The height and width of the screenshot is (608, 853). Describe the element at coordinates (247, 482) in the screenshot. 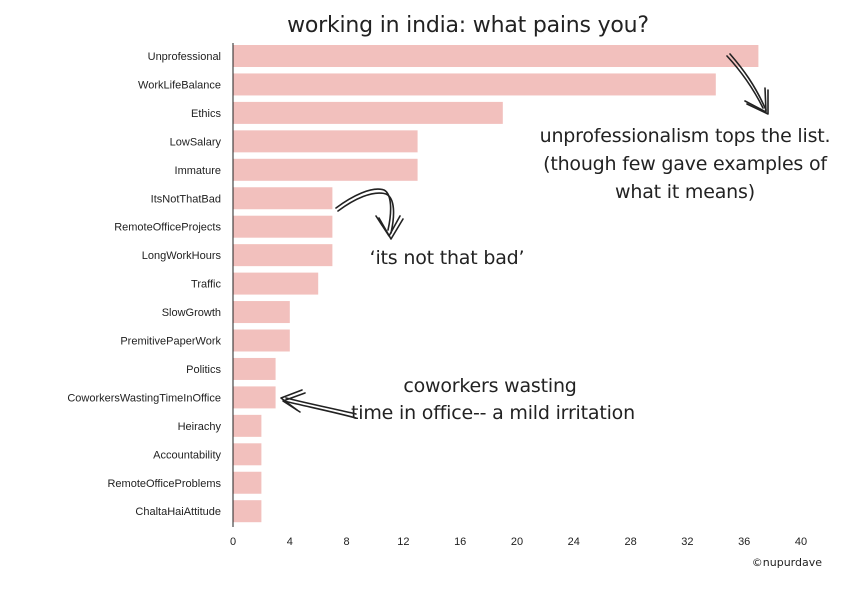

I see `bar-RemoteOfficeProblems` at that location.